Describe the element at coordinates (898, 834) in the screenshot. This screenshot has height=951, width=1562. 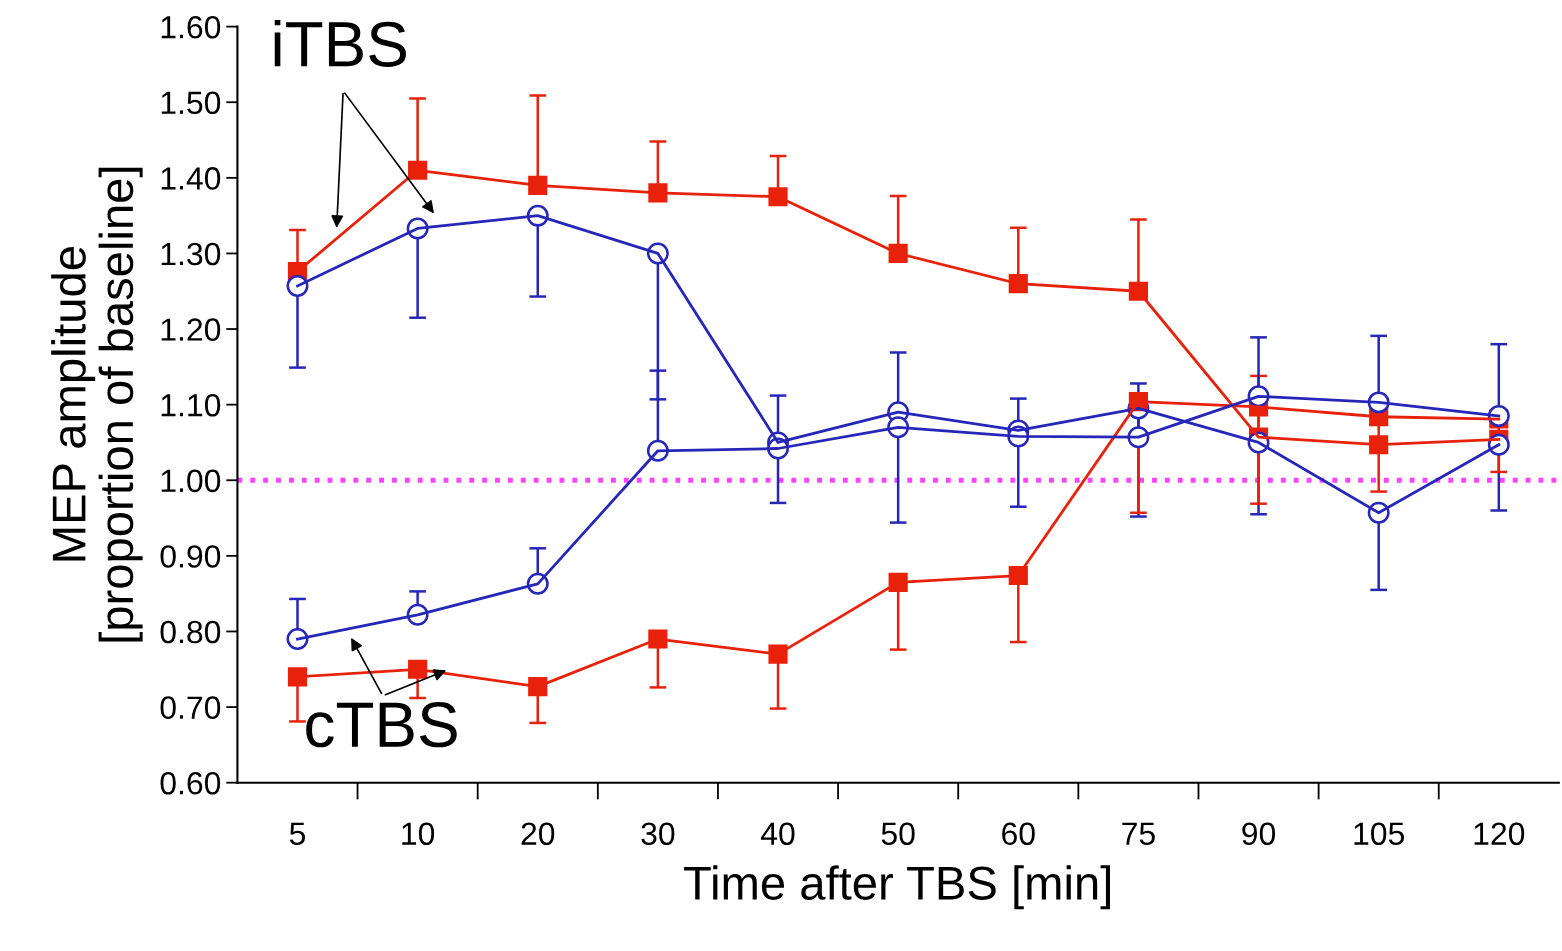
I see `x-tick-label: 50` at that location.